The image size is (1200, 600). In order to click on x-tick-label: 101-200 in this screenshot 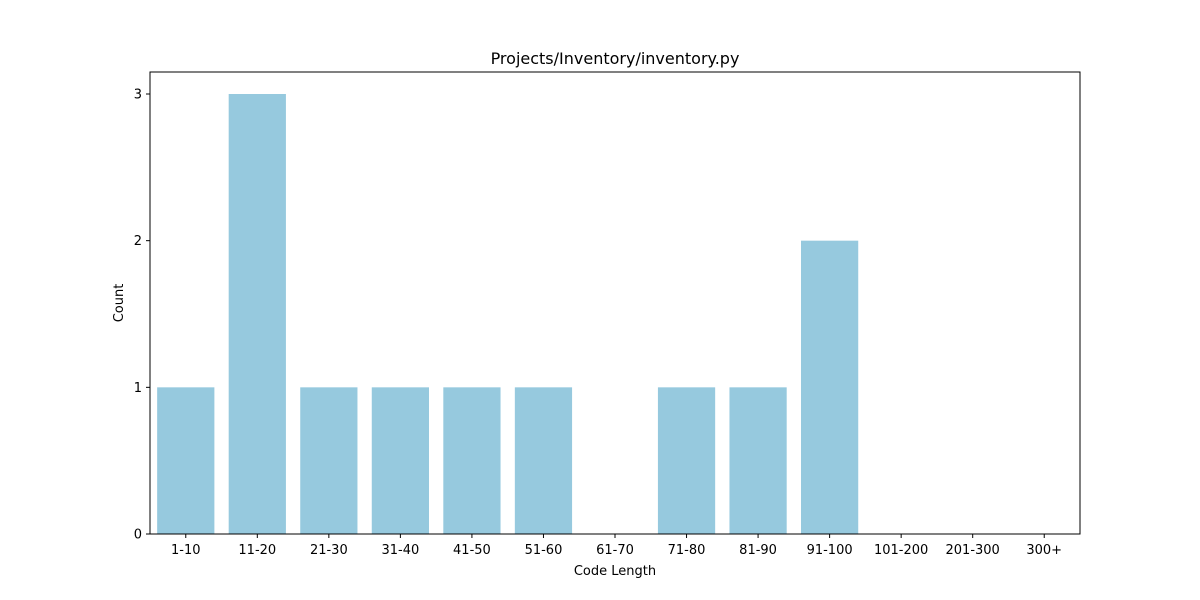, I will do `click(901, 550)`.